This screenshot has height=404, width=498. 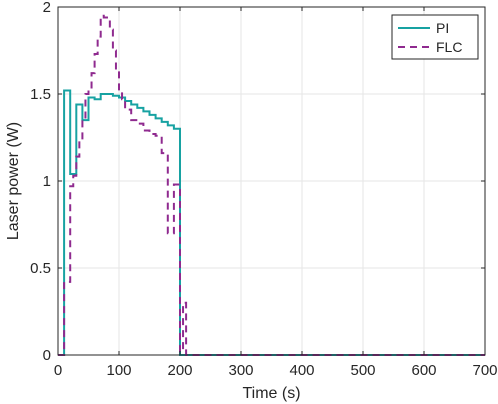 What do you see at coordinates (40, 94) in the screenshot?
I see `y-tick-label: 1.5` at bounding box center [40, 94].